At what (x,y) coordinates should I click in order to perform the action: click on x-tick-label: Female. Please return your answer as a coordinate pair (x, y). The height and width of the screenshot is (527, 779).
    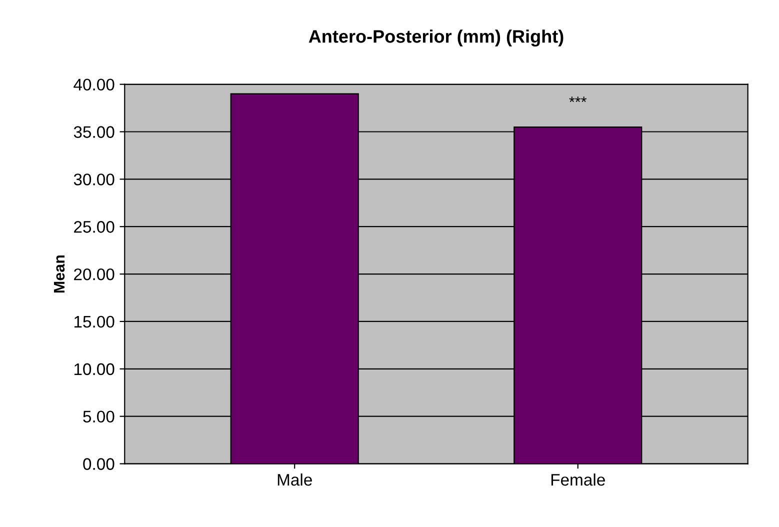
    Looking at the image, I should click on (578, 479).